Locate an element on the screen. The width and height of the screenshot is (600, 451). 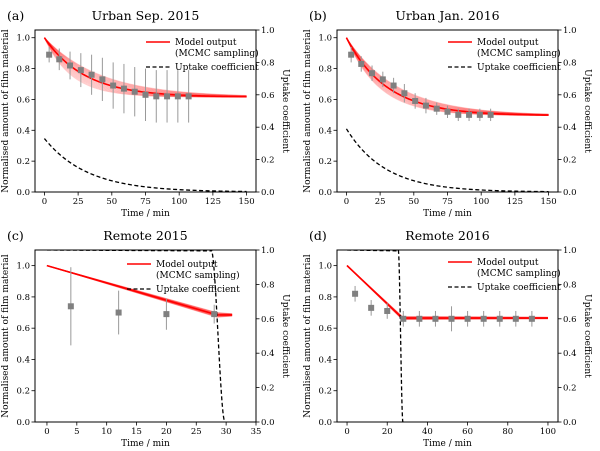
x-tick-label: 150 is located at coordinates (548, 202).